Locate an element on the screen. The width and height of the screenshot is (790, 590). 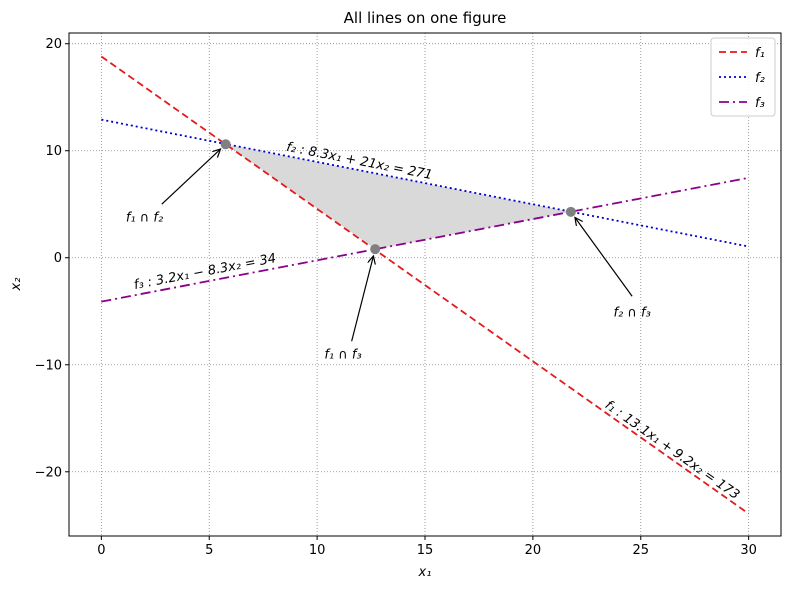
y-tick-label: −10 is located at coordinates (48, 365).